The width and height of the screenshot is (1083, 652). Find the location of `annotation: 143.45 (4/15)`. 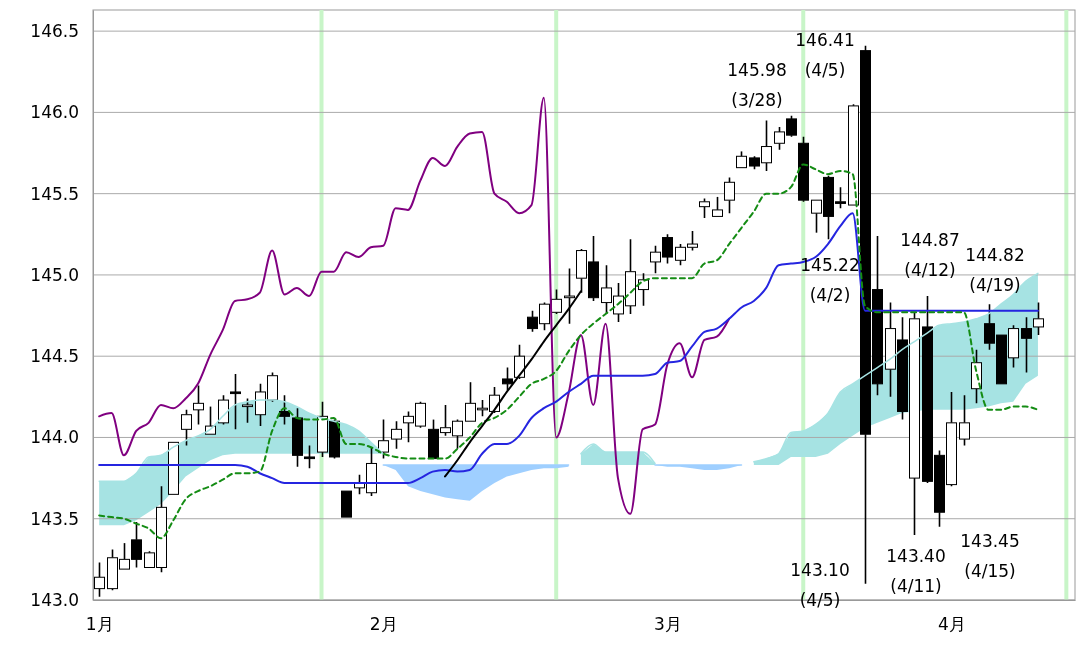

annotation: 143.45 (4/15) is located at coordinates (990, 556).